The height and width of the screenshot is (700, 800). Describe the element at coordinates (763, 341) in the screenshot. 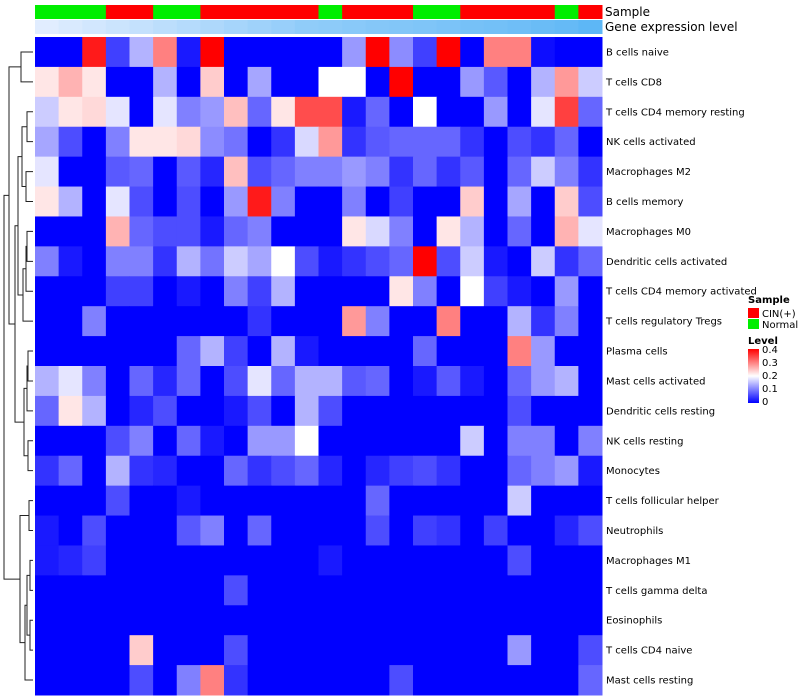

I see `legend-level-title: Level` at that location.